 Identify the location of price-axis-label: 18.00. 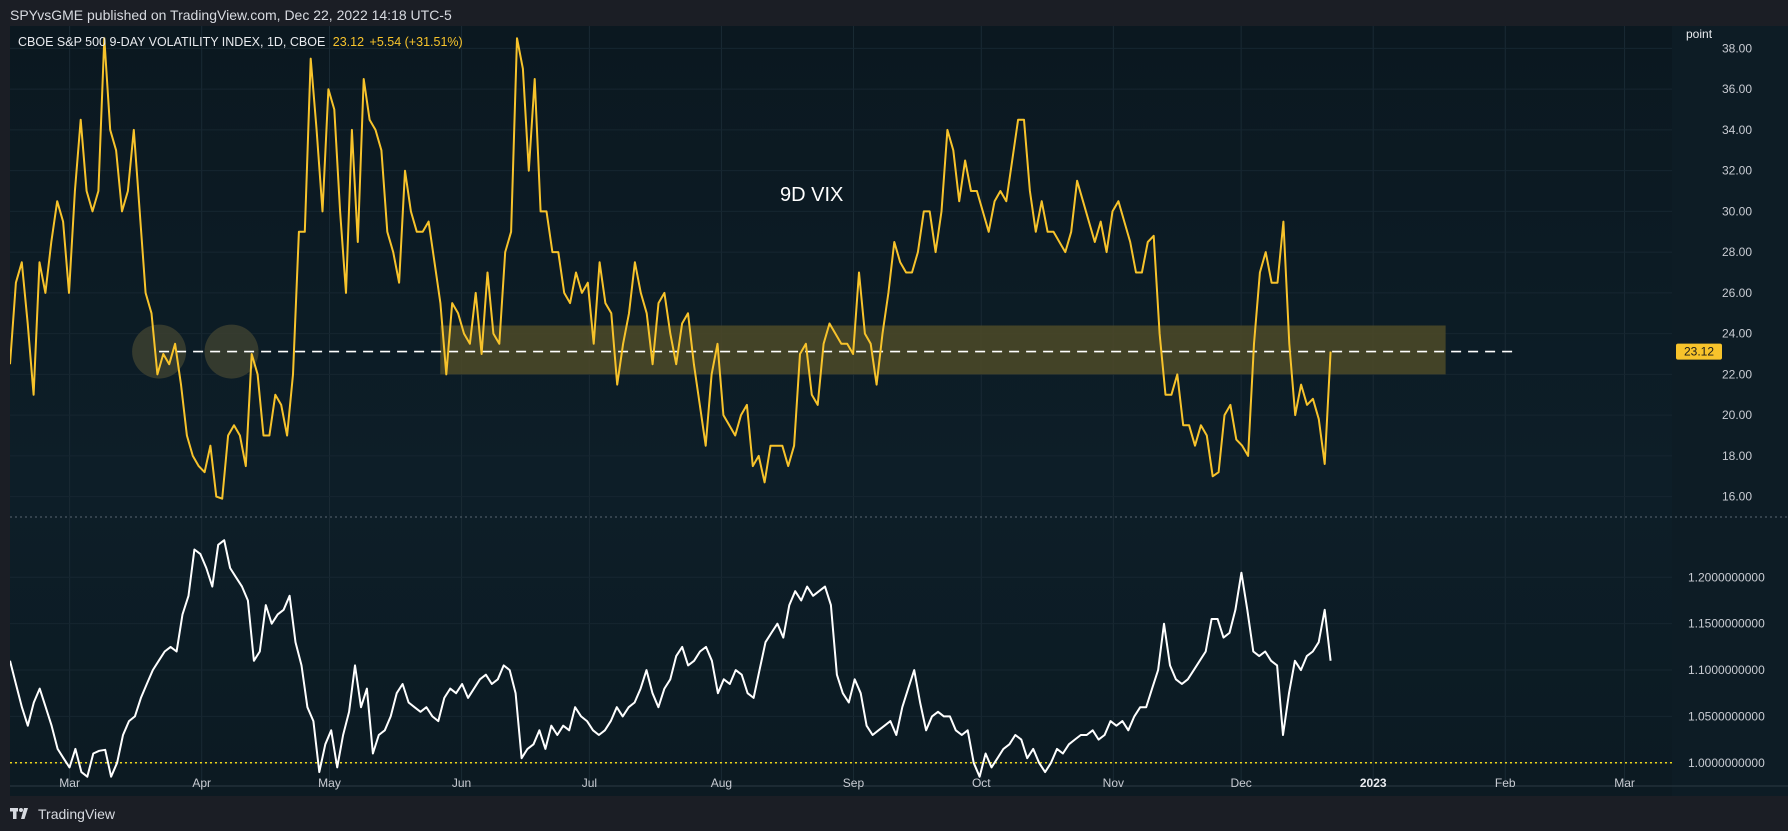
(1737, 456).